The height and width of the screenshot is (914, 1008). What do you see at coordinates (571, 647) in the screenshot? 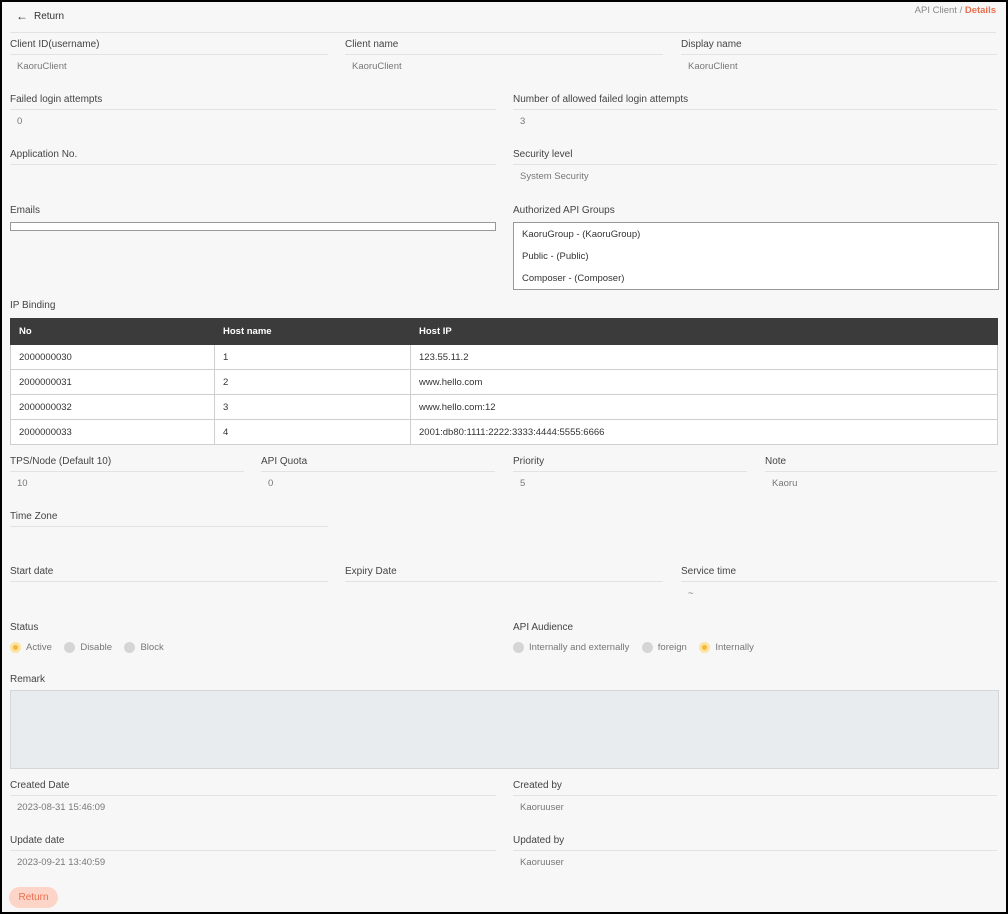
I see `radio-internally-externally: Internally and externally` at bounding box center [571, 647].